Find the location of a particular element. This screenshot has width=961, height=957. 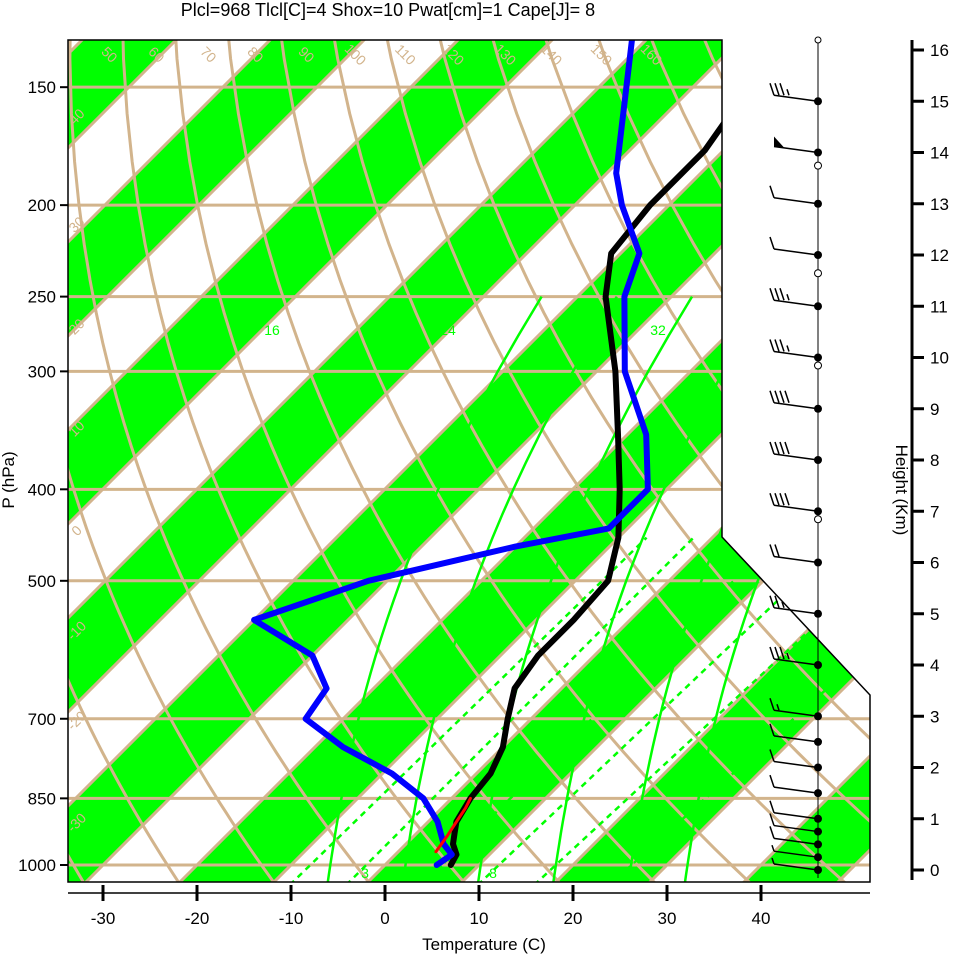

barb-top-marker is located at coordinates (818, 40).